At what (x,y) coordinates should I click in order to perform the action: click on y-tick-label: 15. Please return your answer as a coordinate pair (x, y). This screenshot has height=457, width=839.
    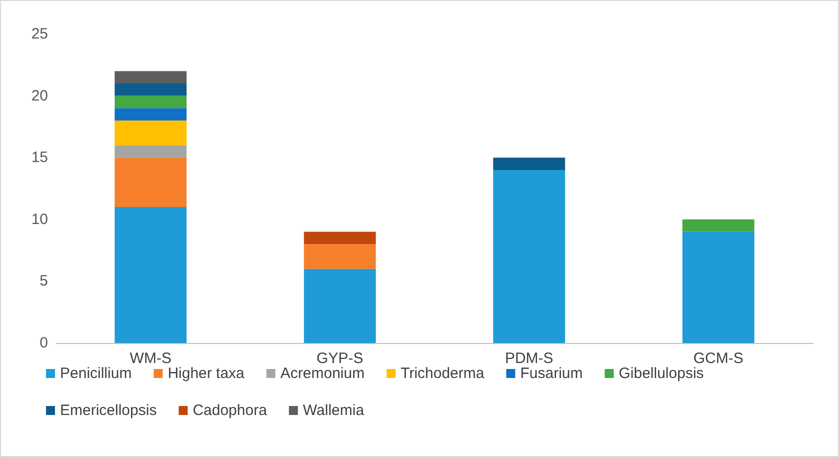
    Looking at the image, I should click on (39, 157).